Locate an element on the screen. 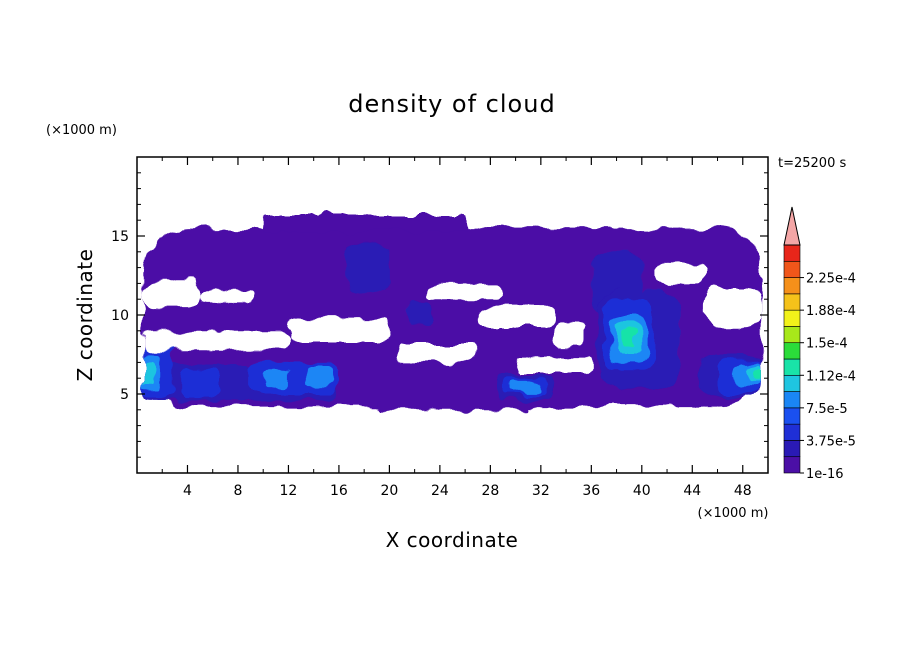  x-axis-label: X coordinate is located at coordinates (452, 540).